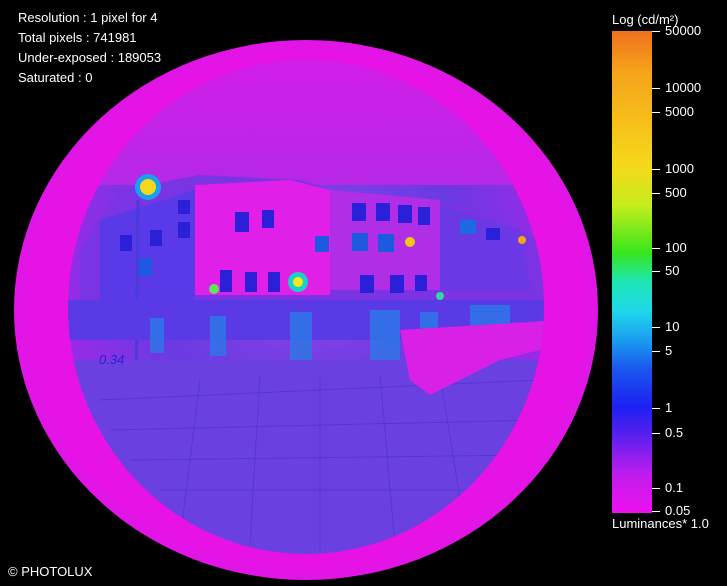  I want to click on saturated-text: Saturated : 0, so click(55, 77).